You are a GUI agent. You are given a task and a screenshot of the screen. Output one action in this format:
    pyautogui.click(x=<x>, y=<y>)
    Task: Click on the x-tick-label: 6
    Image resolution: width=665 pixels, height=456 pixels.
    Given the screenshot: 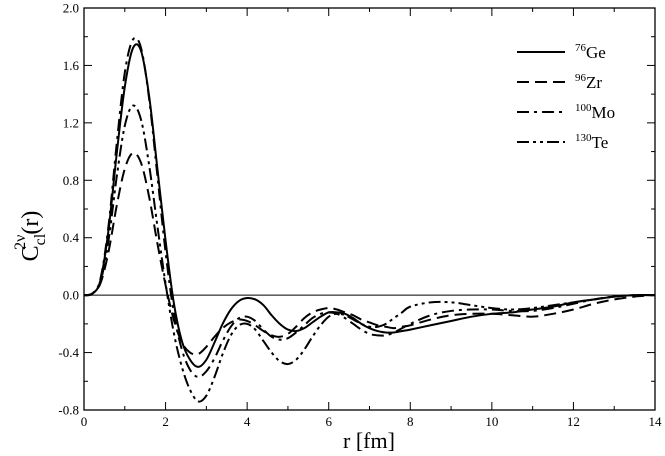 What is the action you would take?
    pyautogui.click(x=328, y=421)
    